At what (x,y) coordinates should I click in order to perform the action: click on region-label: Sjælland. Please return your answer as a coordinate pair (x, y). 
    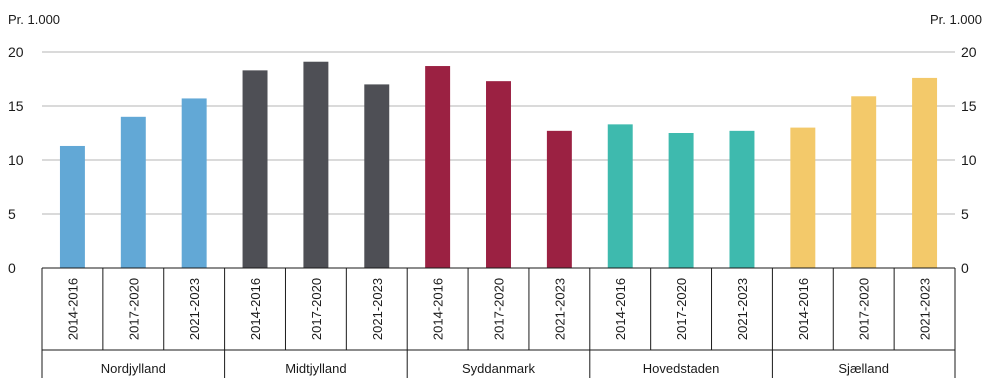
    Looking at the image, I should click on (863, 368).